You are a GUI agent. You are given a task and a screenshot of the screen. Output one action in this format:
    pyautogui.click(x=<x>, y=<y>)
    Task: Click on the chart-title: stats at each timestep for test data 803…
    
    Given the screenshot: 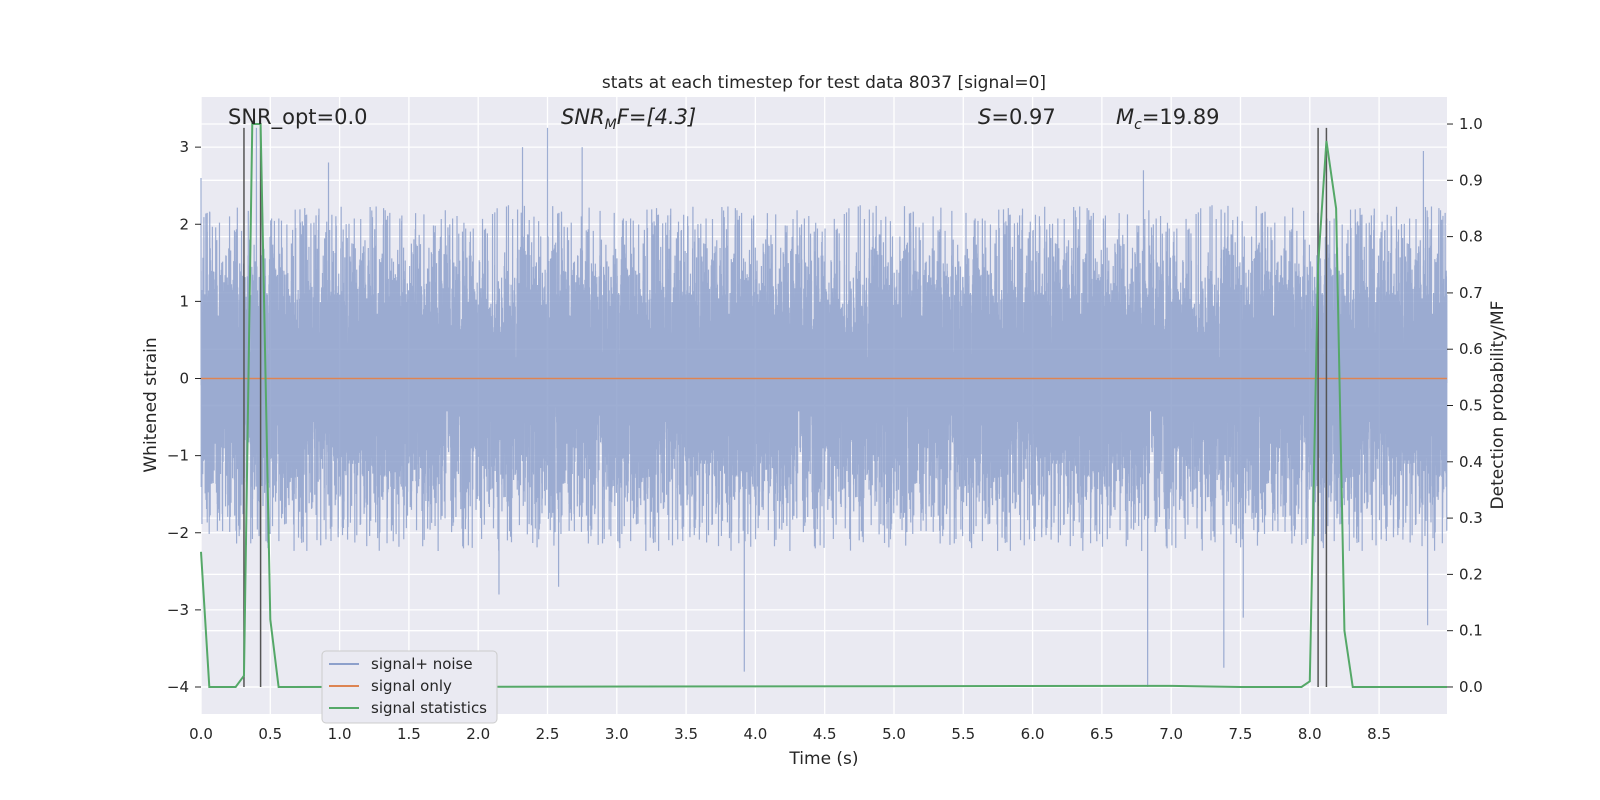 What is the action you would take?
    pyautogui.click(x=824, y=83)
    